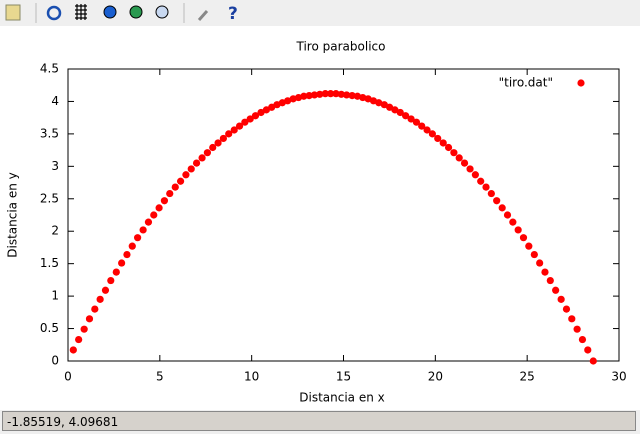  Describe the element at coordinates (160, 377) in the screenshot. I see `x-tick-label: 5` at that location.